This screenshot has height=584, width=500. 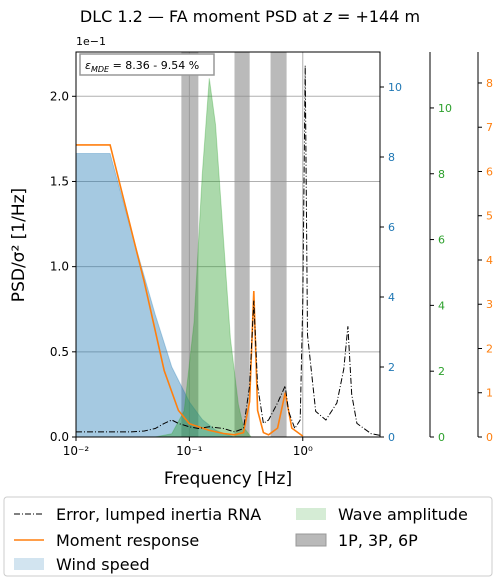 What do you see at coordinates (228, 479) in the screenshot?
I see `x-axis-label: Frequency [Hz]` at bounding box center [228, 479].